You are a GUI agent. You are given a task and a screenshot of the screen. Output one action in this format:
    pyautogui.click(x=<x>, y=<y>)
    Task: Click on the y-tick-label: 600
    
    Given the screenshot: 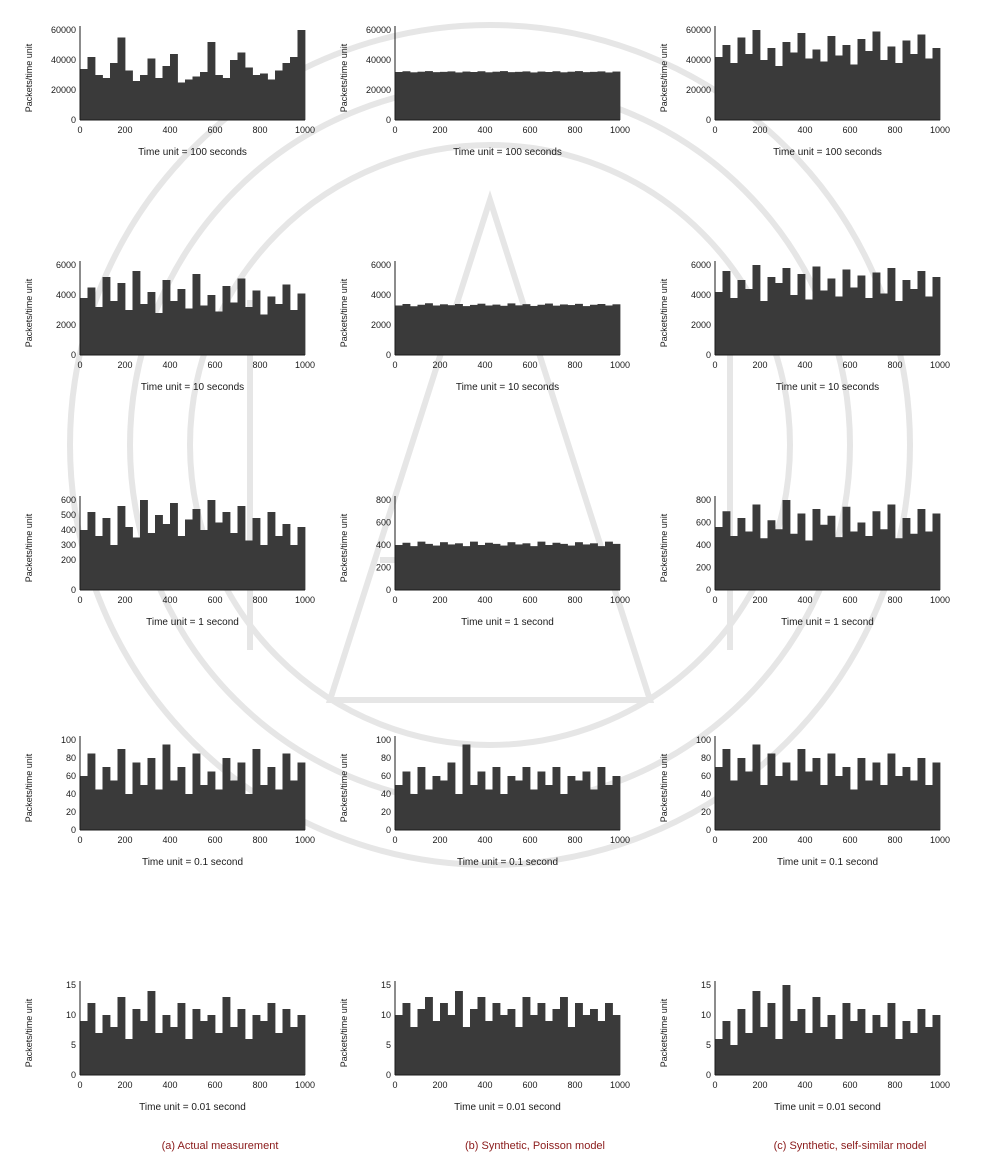 What is the action you would take?
    pyautogui.click(x=68, y=500)
    